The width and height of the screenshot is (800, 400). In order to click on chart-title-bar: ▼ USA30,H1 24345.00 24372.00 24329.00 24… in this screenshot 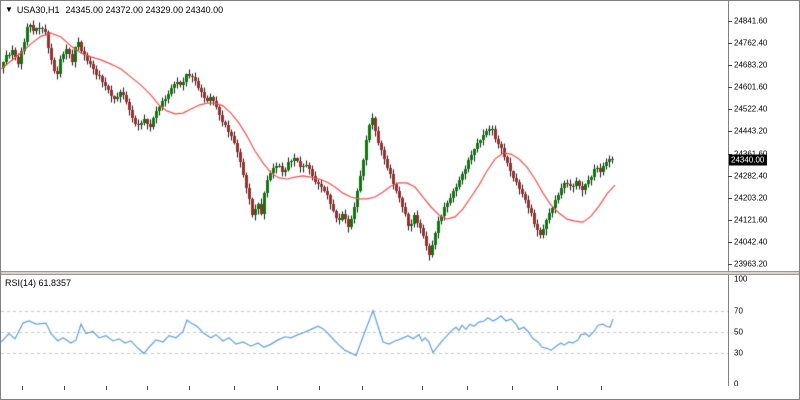, I will do `click(114, 10)`.